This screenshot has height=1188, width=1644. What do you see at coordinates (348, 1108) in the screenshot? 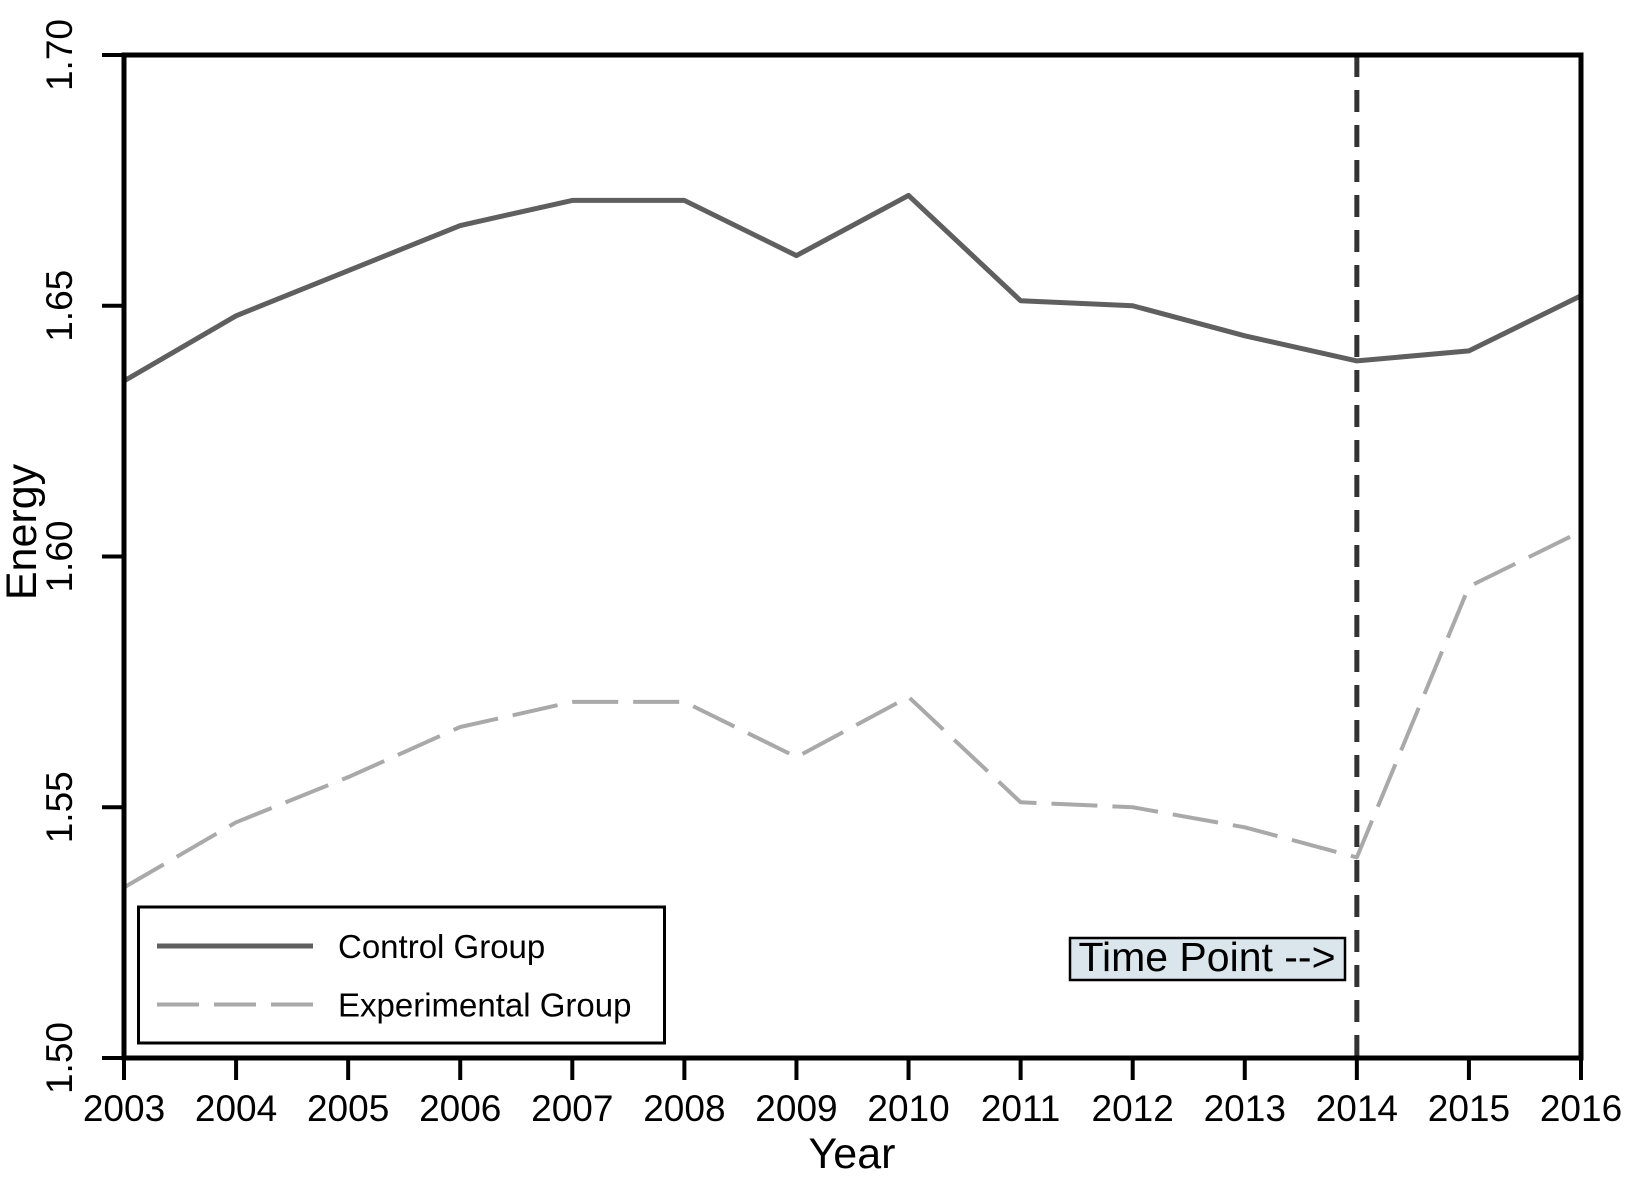
I see `x-tick-label: 2005` at bounding box center [348, 1108].